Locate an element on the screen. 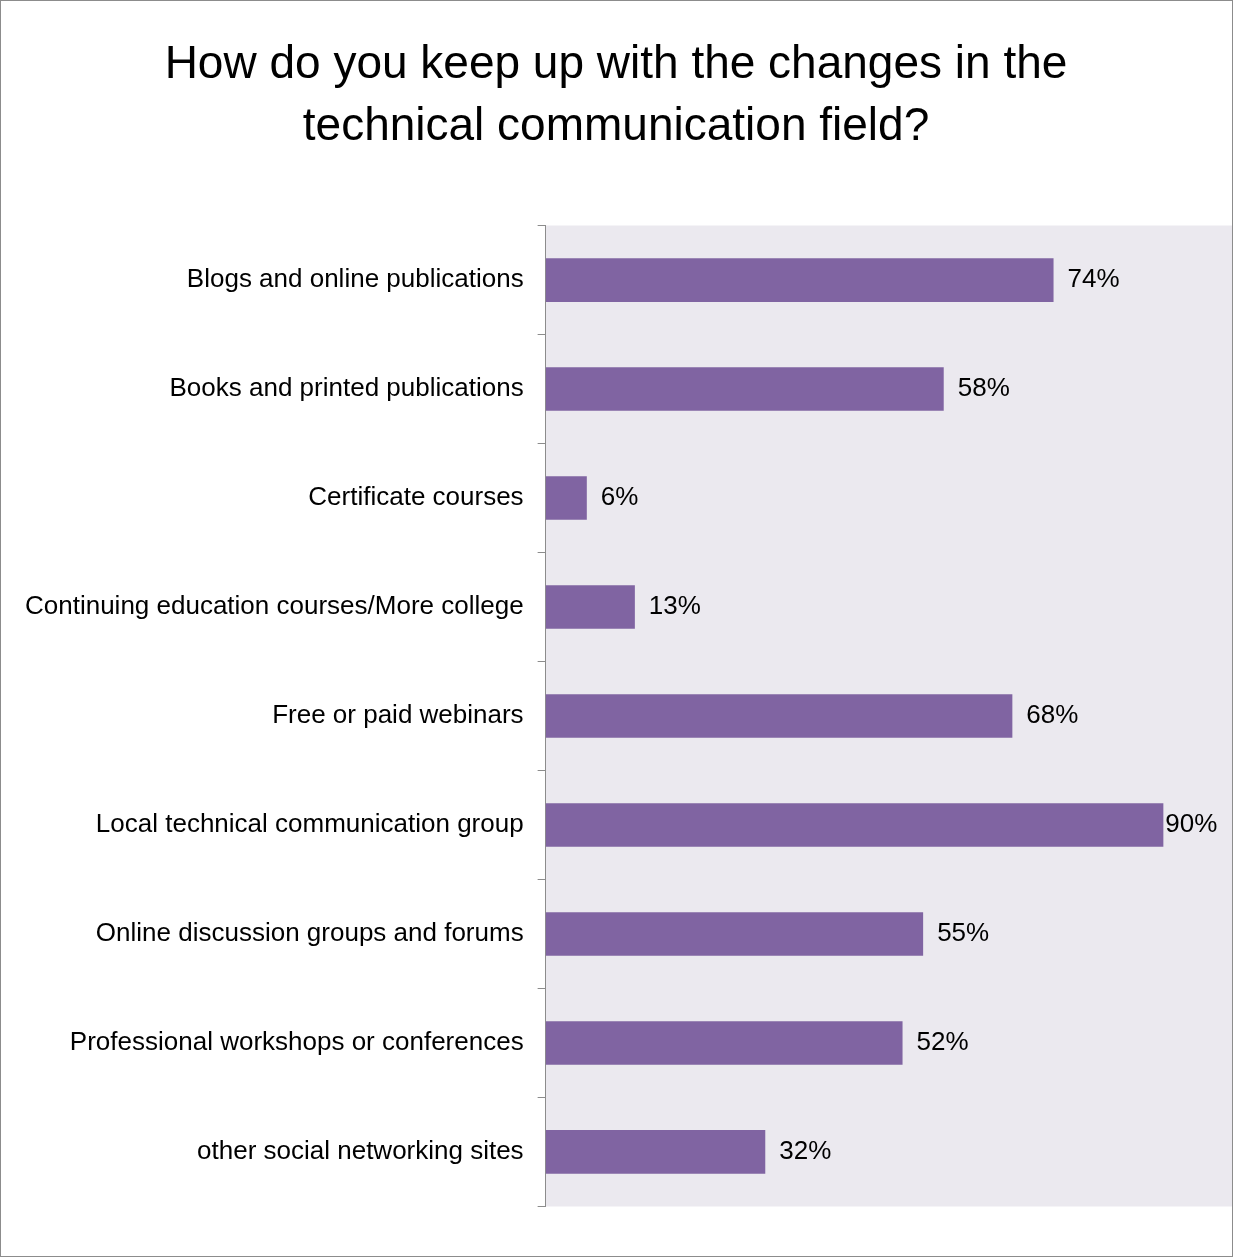 The image size is (1233, 1257). y-tick-label: other social networking sites is located at coordinates (360, 1150).